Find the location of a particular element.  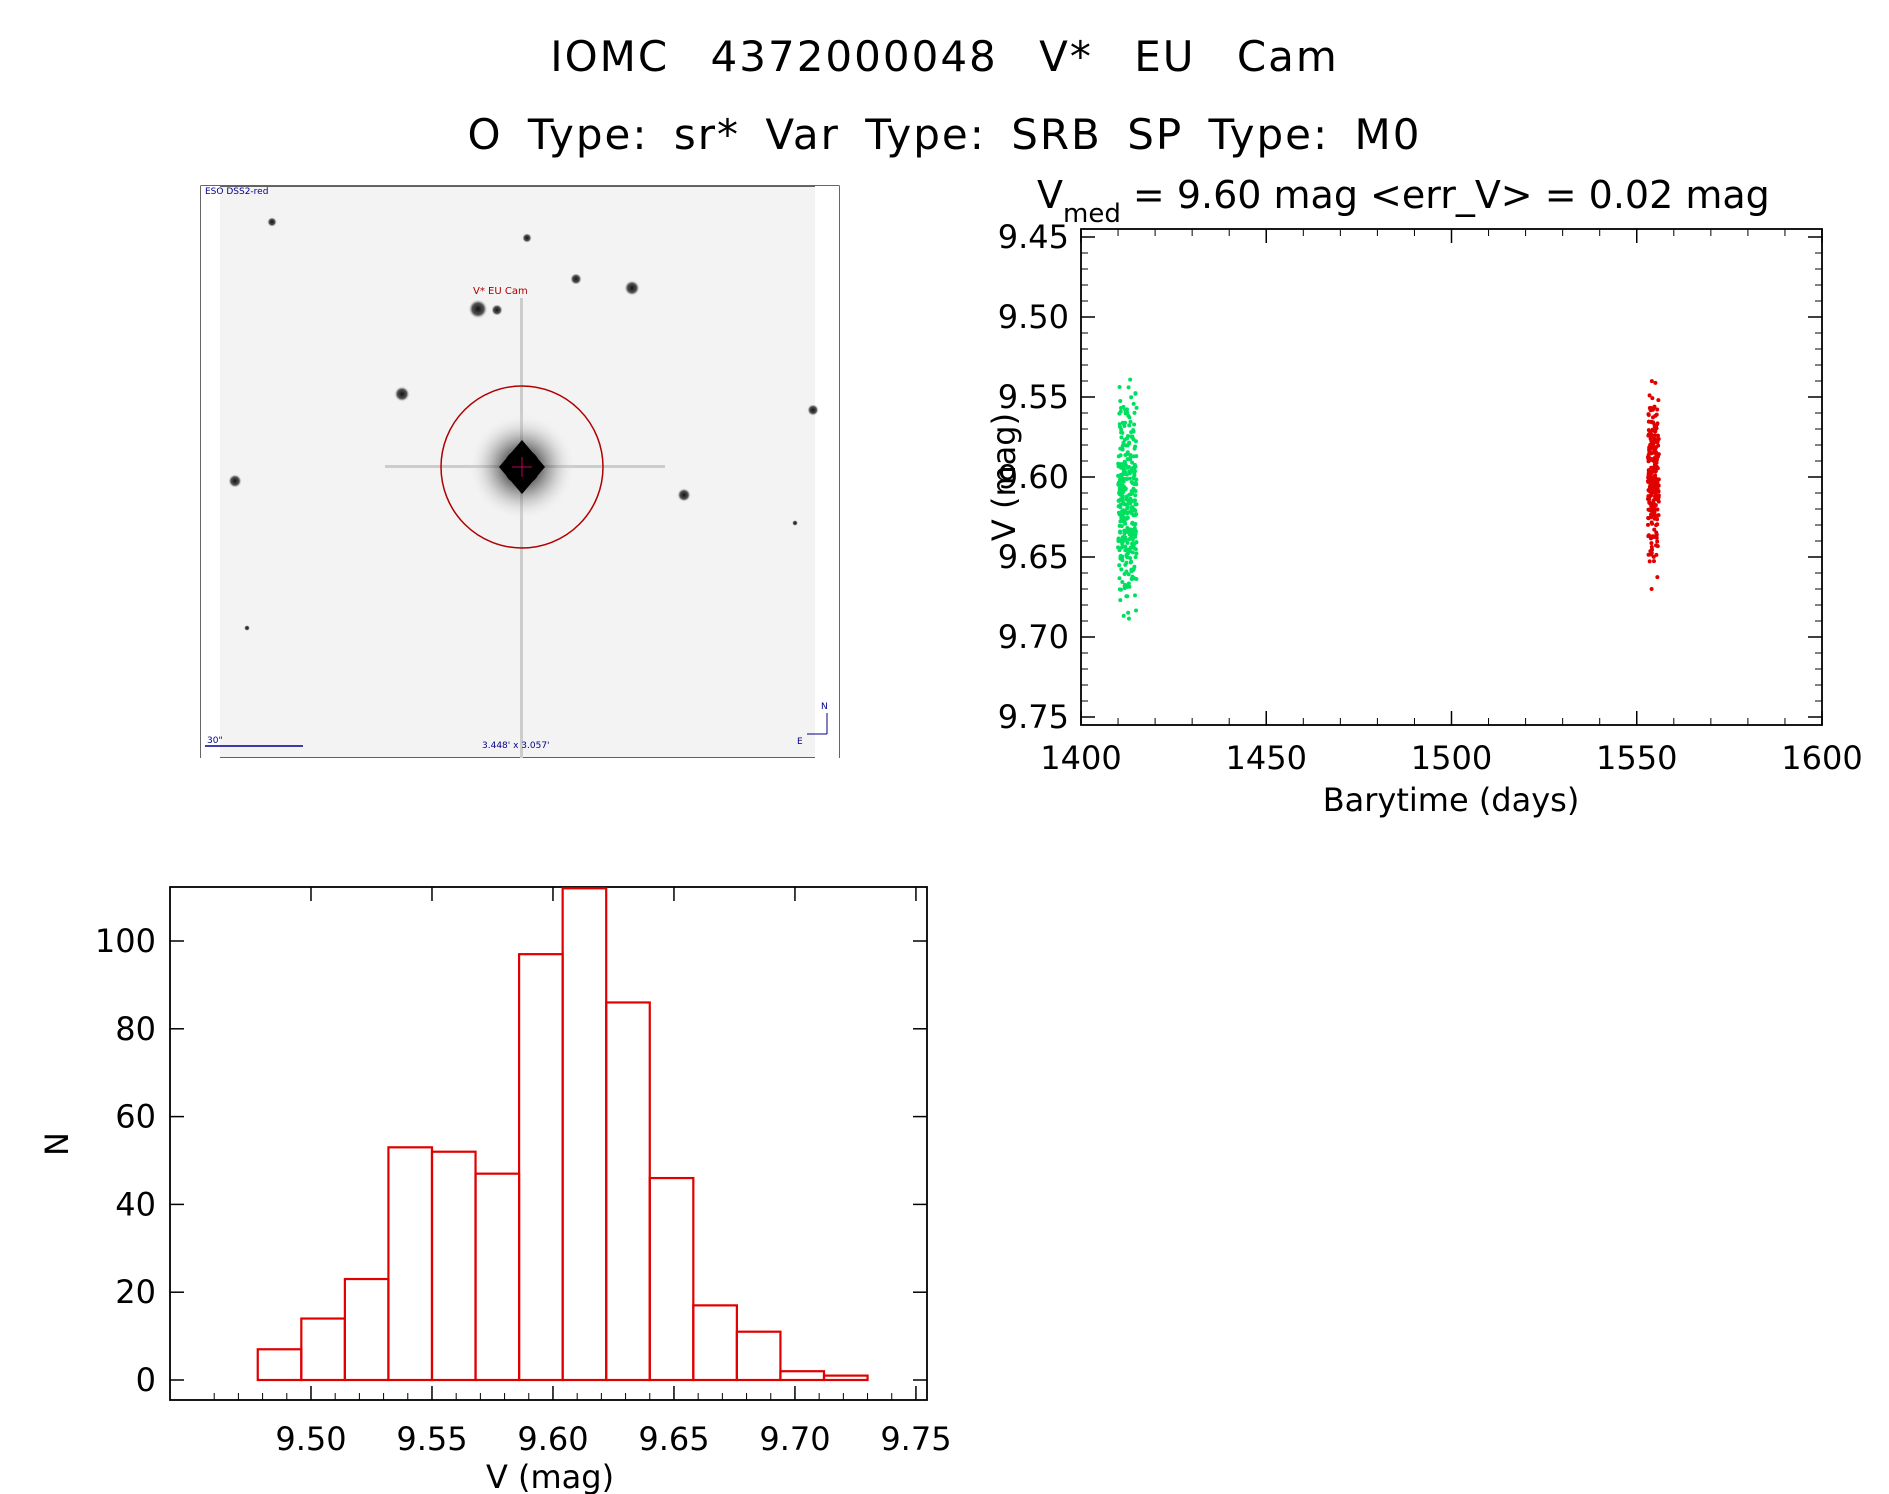

light-curve-ylabel: V (mag) is located at coordinates (1004, 477).